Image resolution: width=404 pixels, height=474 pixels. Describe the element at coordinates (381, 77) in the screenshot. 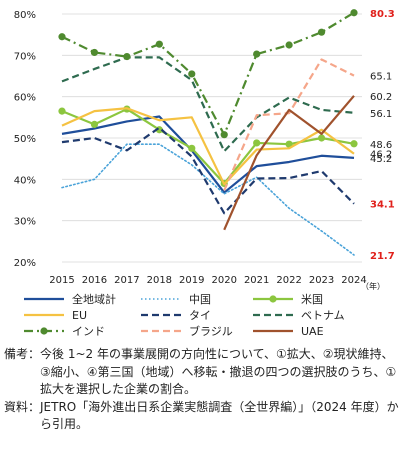

I see `series-7-end-label: 65.1` at that location.